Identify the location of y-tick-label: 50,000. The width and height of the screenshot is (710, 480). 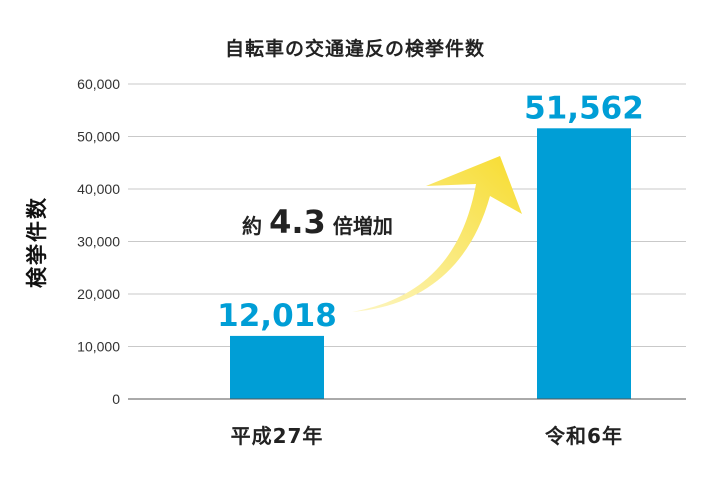
(98, 137).